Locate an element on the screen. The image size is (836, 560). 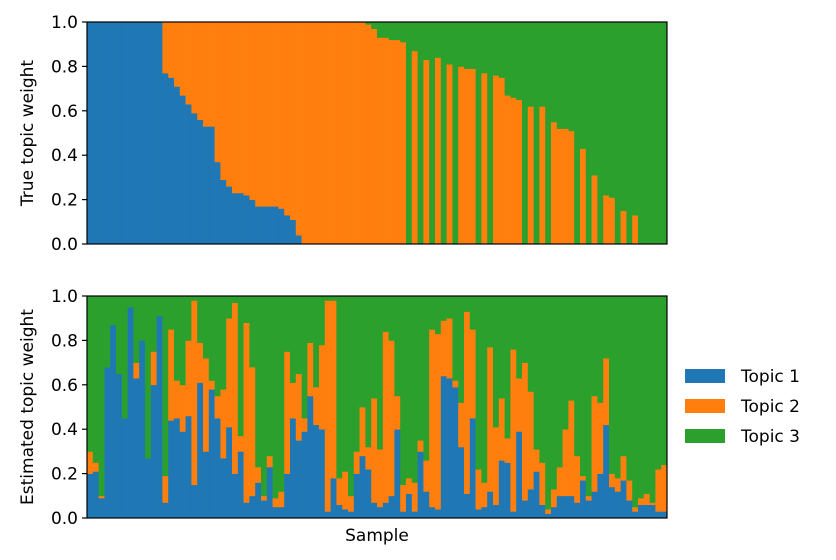
y-tick-label: 0.0 is located at coordinates (64, 519).